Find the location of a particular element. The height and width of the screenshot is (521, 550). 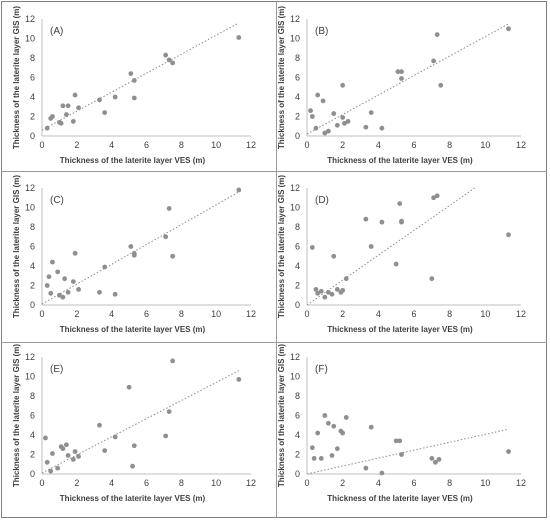

panel-c-x-tick-label: 4 is located at coordinates (111, 314).